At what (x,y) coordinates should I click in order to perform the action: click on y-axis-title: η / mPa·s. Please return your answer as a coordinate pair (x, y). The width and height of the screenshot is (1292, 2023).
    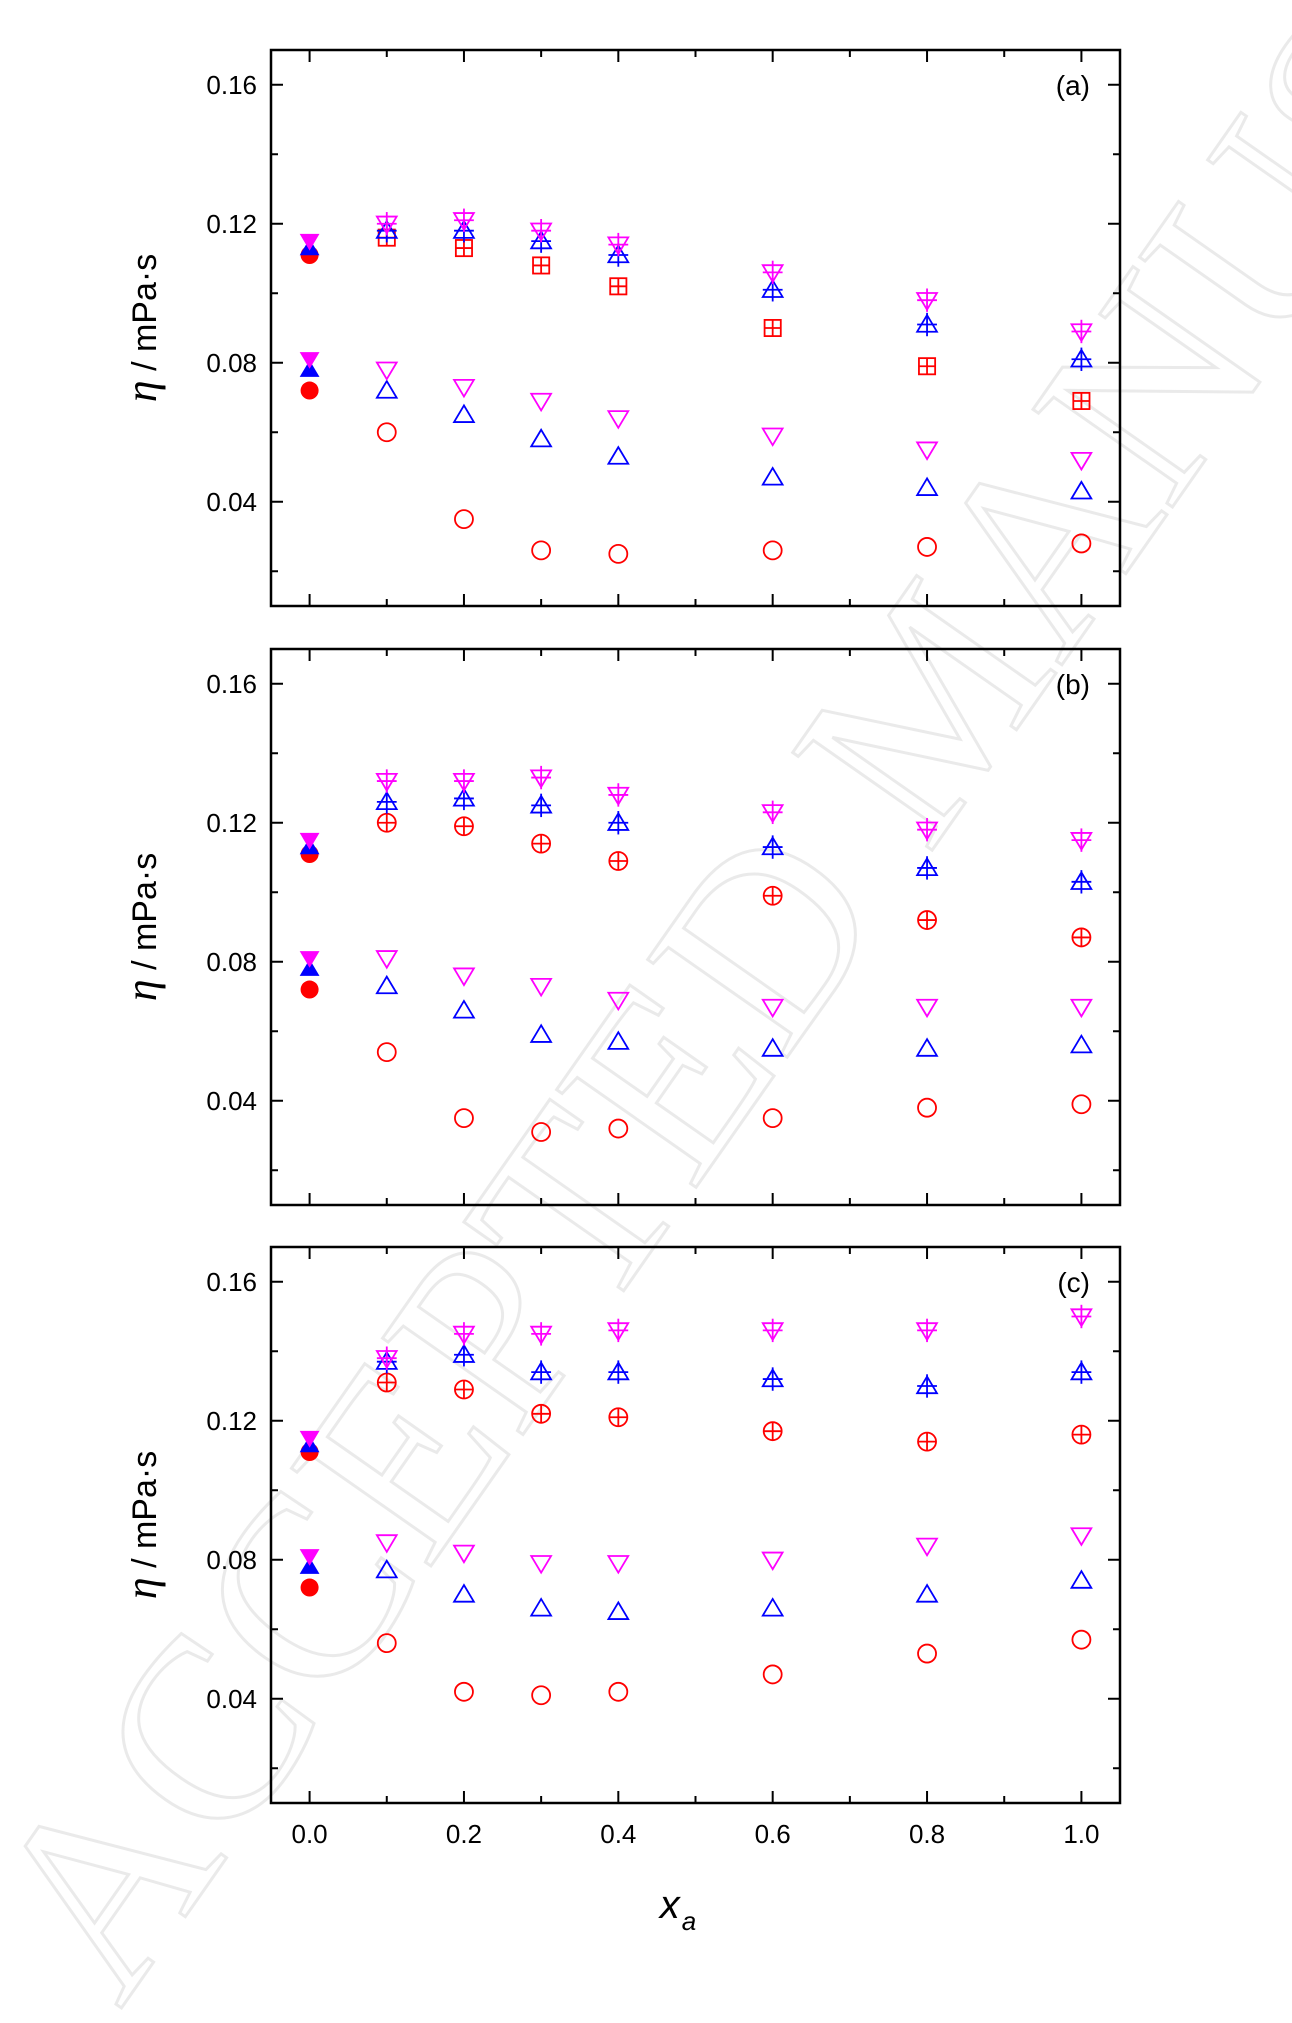
    Looking at the image, I should click on (141, 1525).